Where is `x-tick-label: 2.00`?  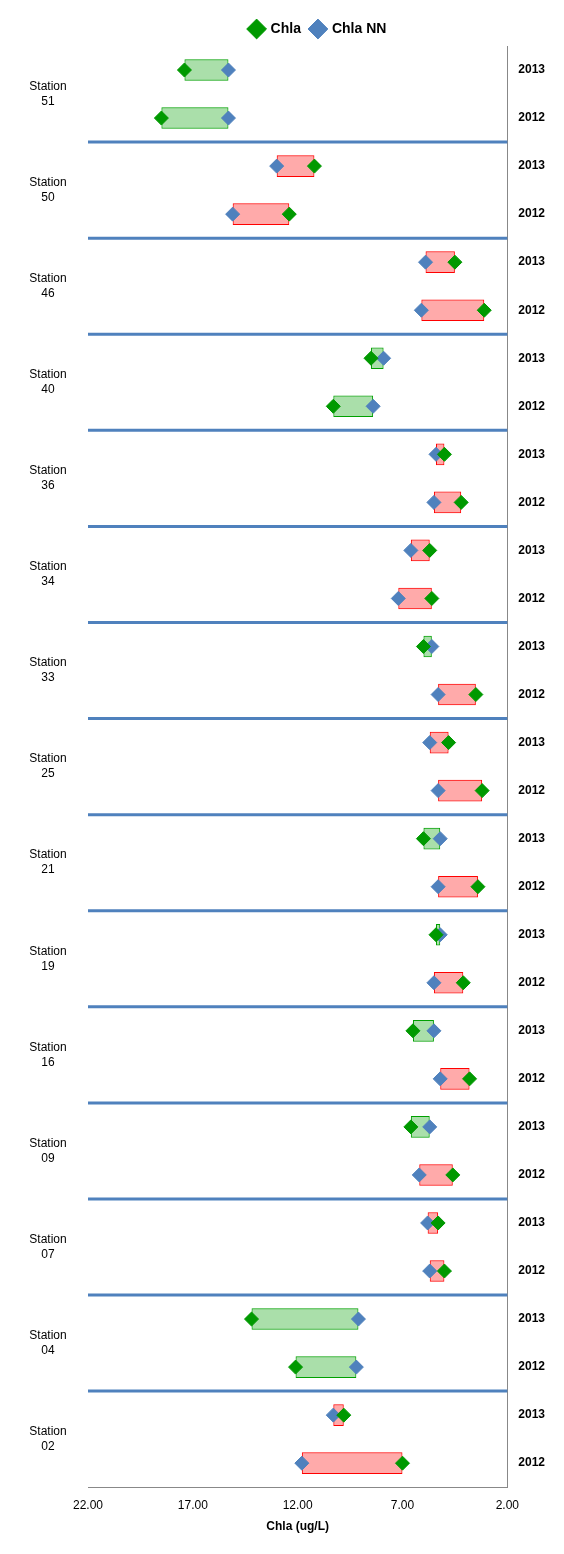 x-tick-label: 2.00 is located at coordinates (507, 1504).